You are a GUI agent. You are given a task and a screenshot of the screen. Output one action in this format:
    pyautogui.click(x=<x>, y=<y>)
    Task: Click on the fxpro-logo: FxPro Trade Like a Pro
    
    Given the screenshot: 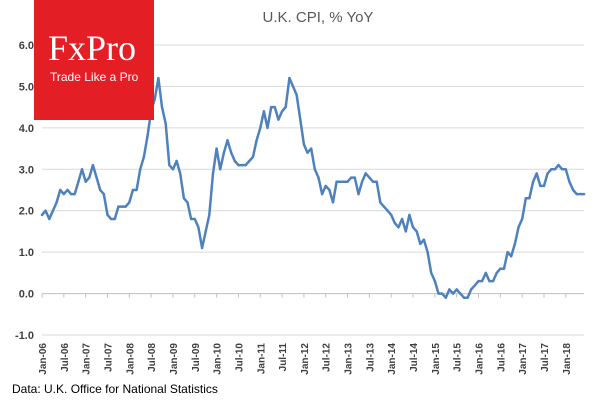 What is the action you would take?
    pyautogui.click(x=94, y=60)
    